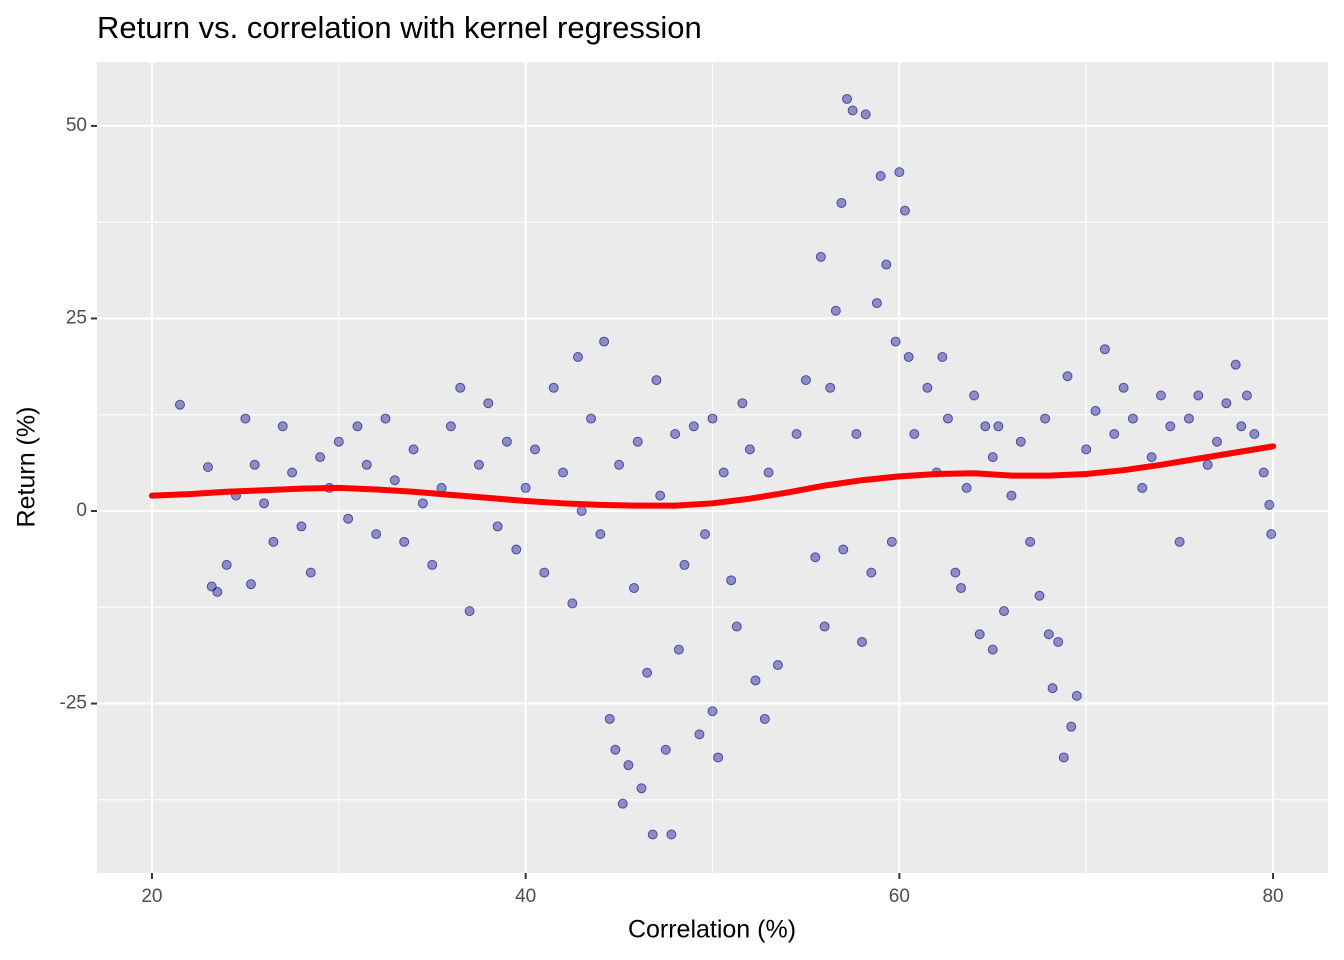  What do you see at coordinates (76, 317) in the screenshot?
I see `y-tick-label: 25` at bounding box center [76, 317].